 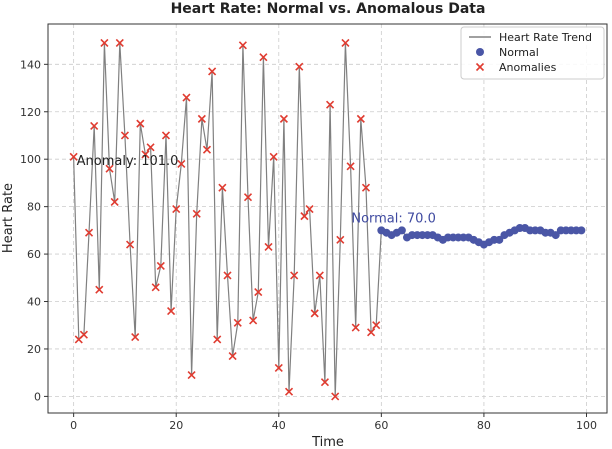 What do you see at coordinates (528, 67) in the screenshot?
I see `legend-anomaly-label: Anomalies` at bounding box center [528, 67].